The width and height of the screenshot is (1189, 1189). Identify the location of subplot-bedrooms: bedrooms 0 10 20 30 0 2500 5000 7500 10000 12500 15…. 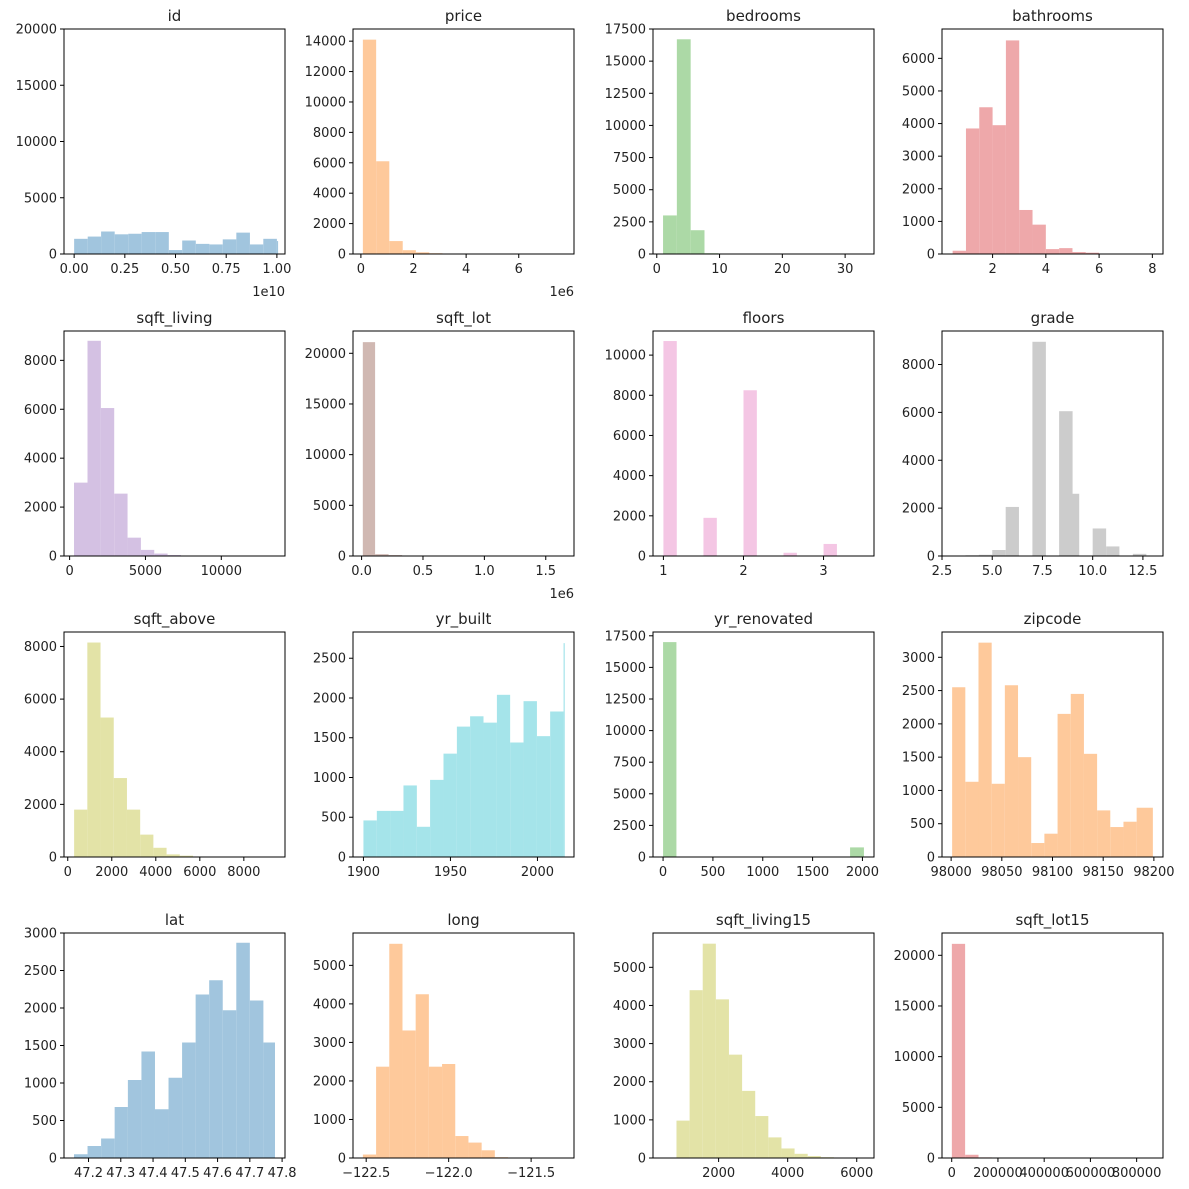
(740, 142).